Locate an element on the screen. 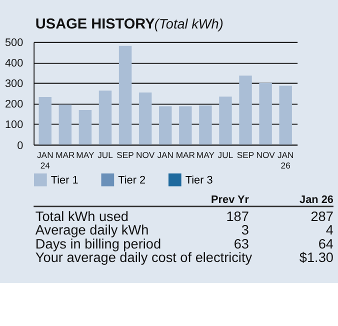 Image resolution: width=338 pixels, height=326 pixels. legend-label: Tier 3 is located at coordinates (199, 180).